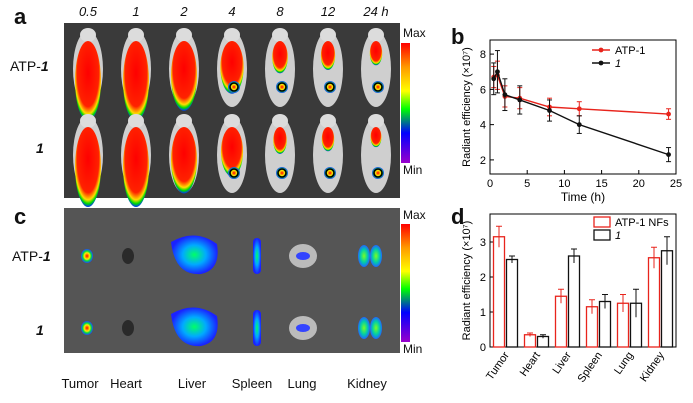 This screenshot has height=403, width=693. What do you see at coordinates (29, 66) in the screenshot?
I see `panel-a-row1-label: ATP-1` at bounding box center [29, 66].